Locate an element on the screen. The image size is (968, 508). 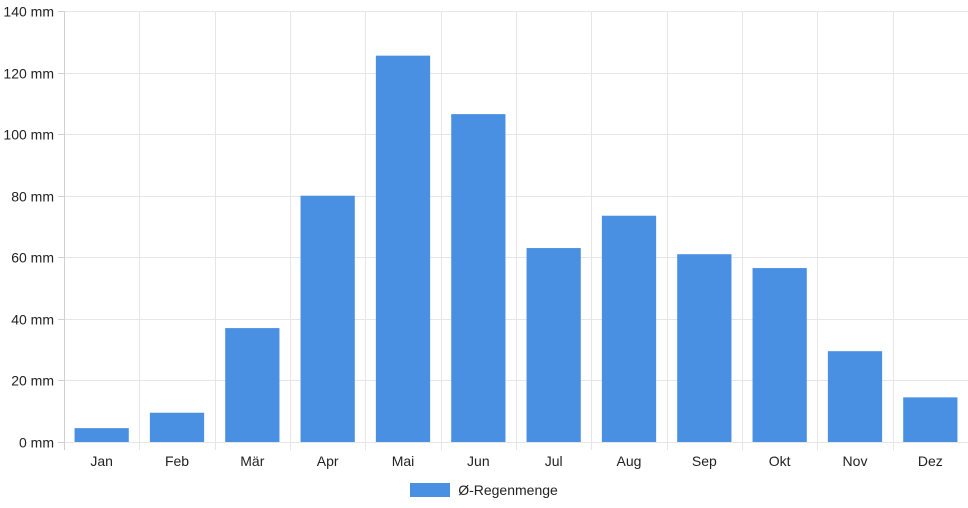
x-tick-label: Jul is located at coordinates (554, 461).